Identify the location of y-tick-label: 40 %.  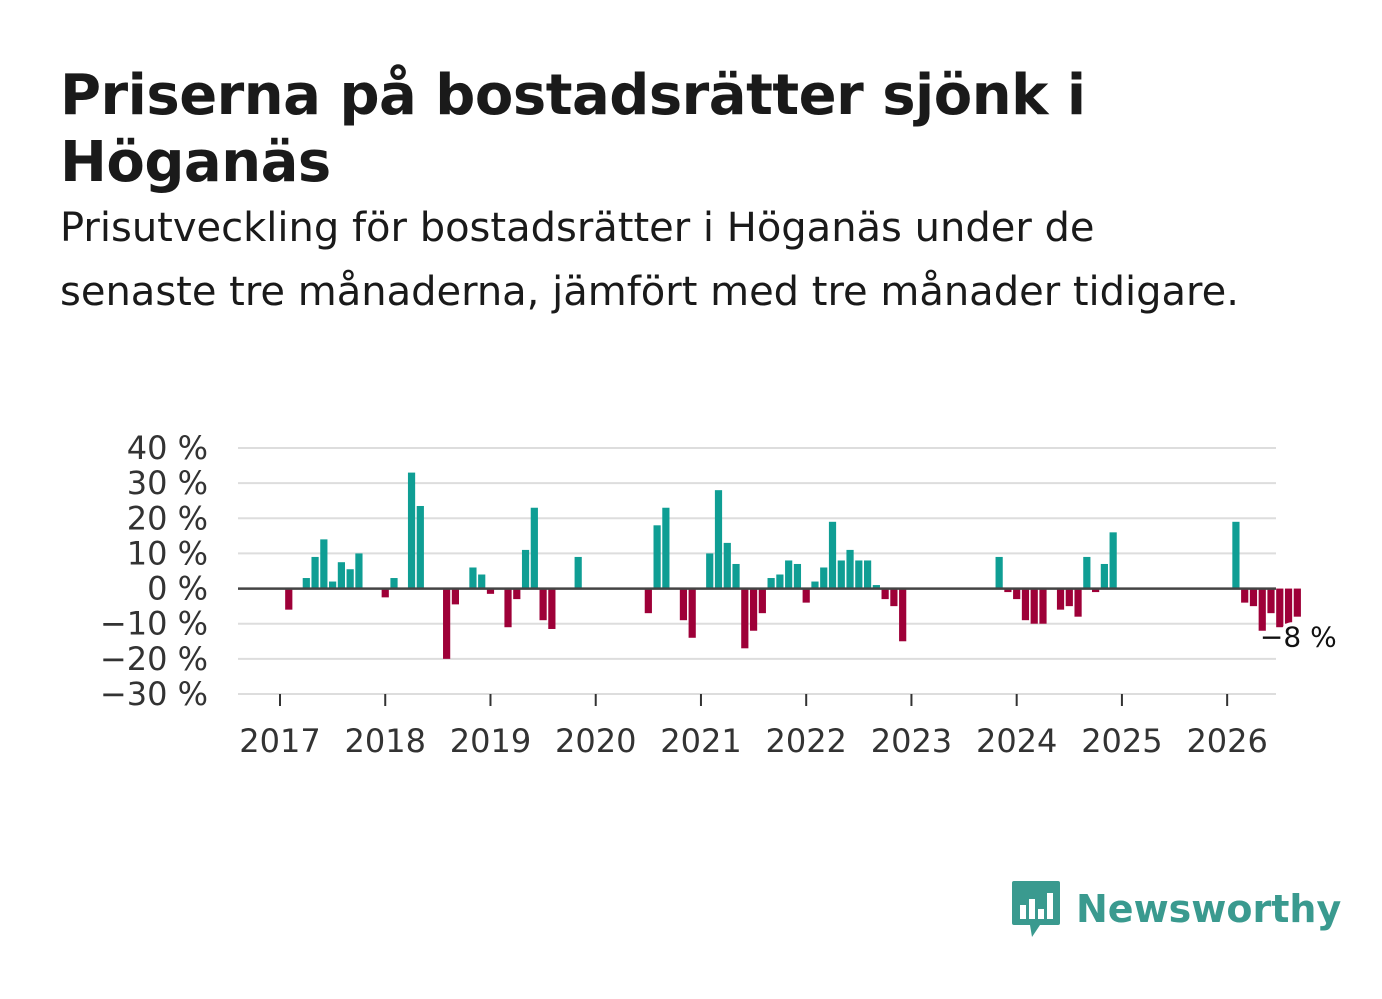
(167, 448).